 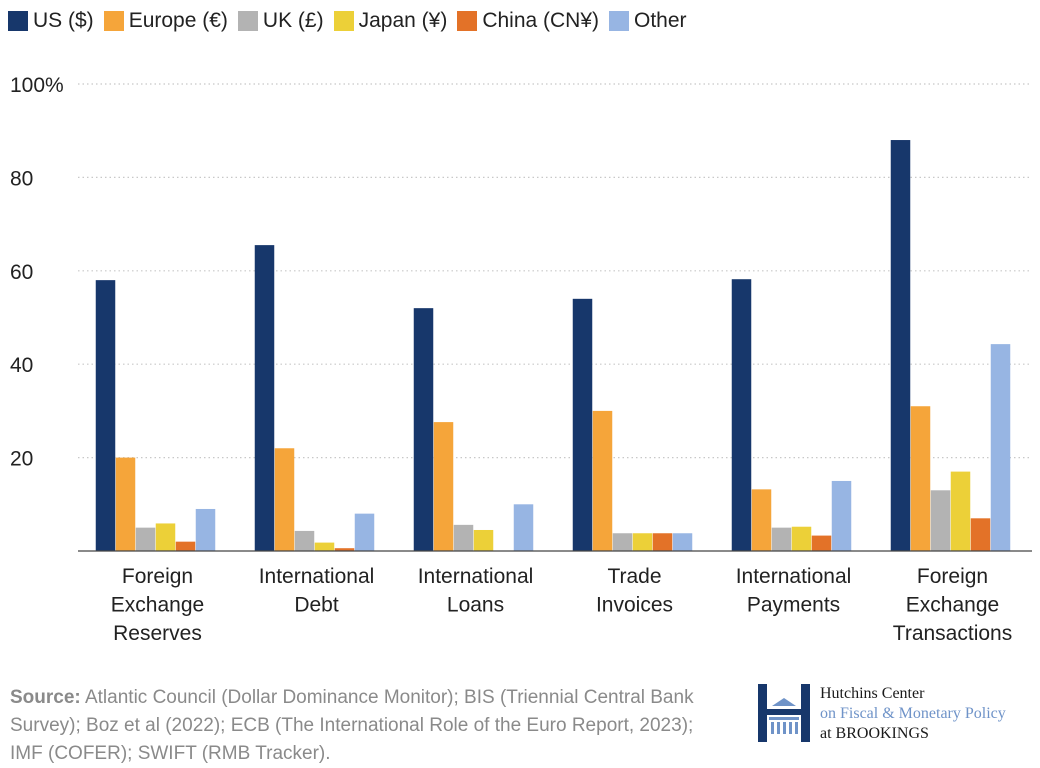 What do you see at coordinates (541, 20) in the screenshot?
I see `legend-label: China (CN¥)` at bounding box center [541, 20].